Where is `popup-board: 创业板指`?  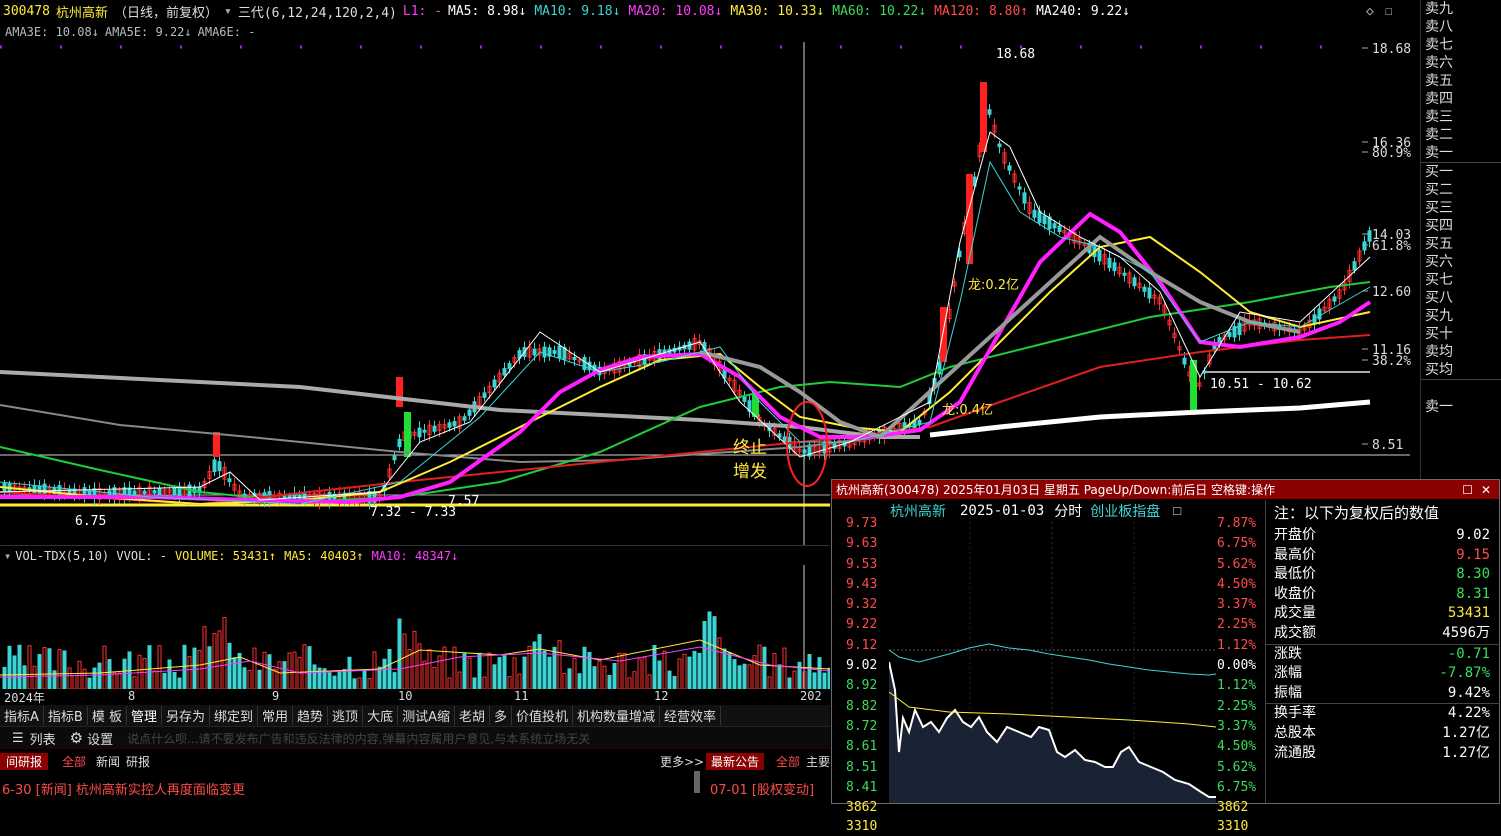 popup-board: 创业板指 is located at coordinates (1118, 512).